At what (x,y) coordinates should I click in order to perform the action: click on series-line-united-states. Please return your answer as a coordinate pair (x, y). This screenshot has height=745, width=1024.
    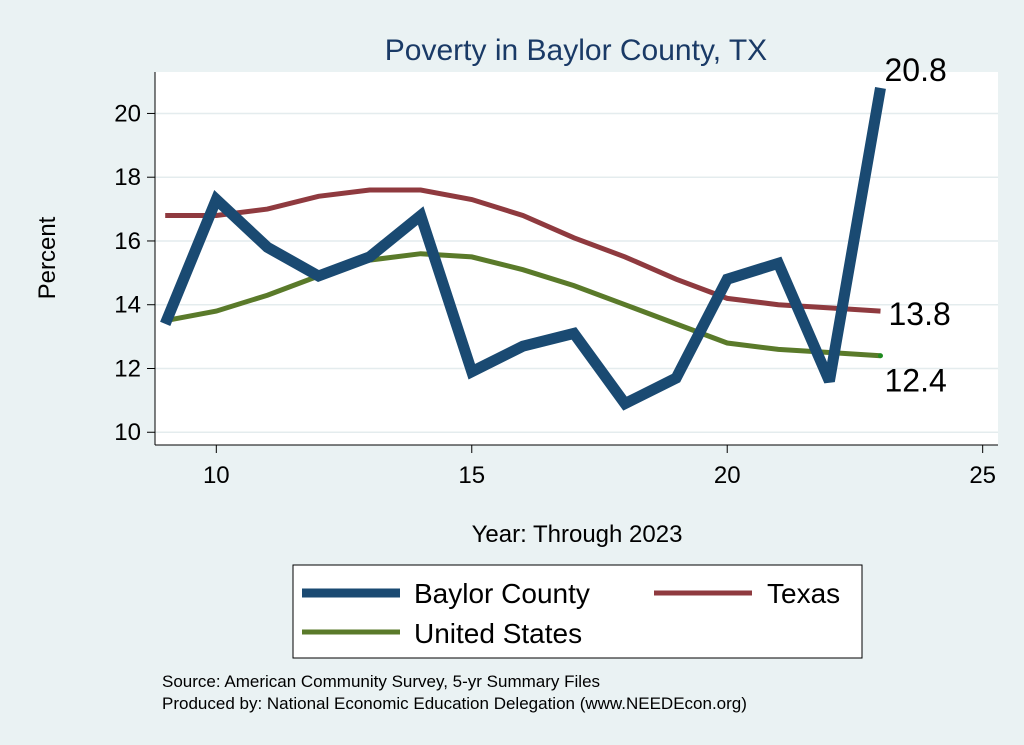
    Looking at the image, I should click on (522, 305).